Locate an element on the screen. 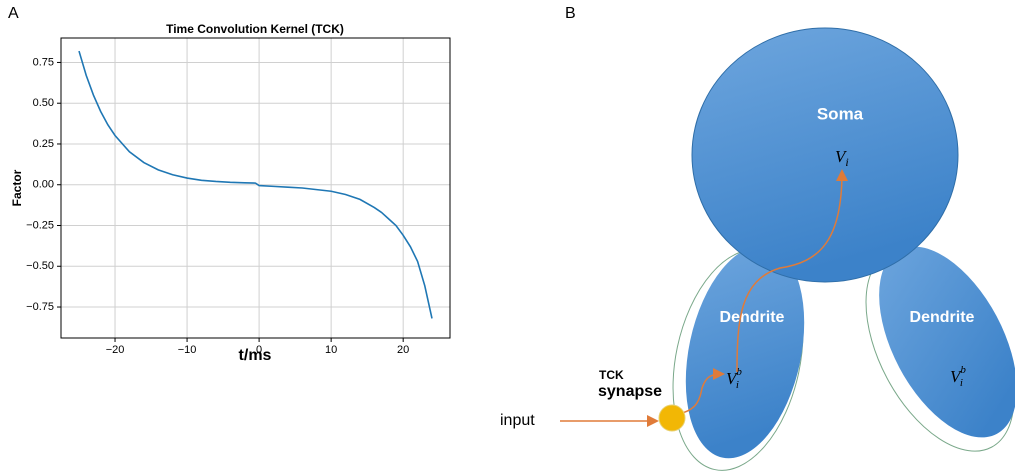 This screenshot has width=1015, height=475. x-axis-label: t/ms is located at coordinates (255, 355).